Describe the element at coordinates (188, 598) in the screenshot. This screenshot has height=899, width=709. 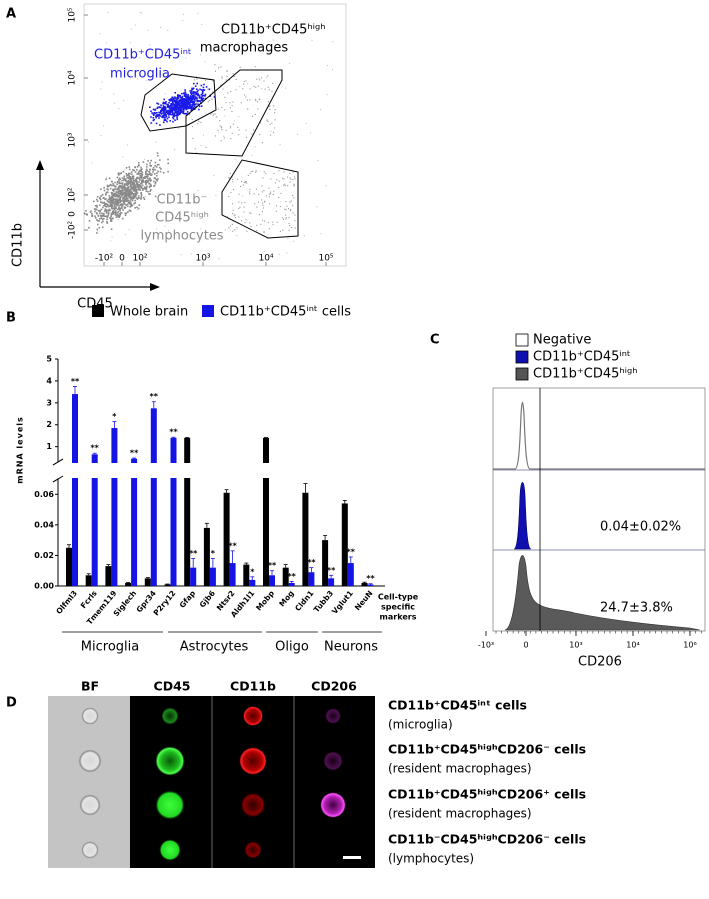
I see `x-tick-label: Gfap` at that location.